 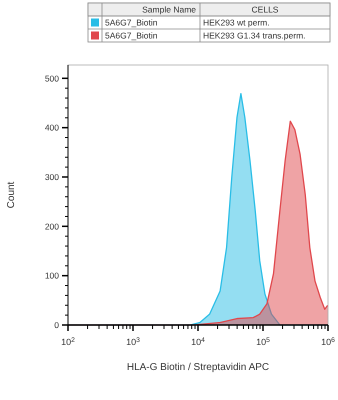 What do you see at coordinates (52, 78) in the screenshot?
I see `y-tick-label: 500` at bounding box center [52, 78].